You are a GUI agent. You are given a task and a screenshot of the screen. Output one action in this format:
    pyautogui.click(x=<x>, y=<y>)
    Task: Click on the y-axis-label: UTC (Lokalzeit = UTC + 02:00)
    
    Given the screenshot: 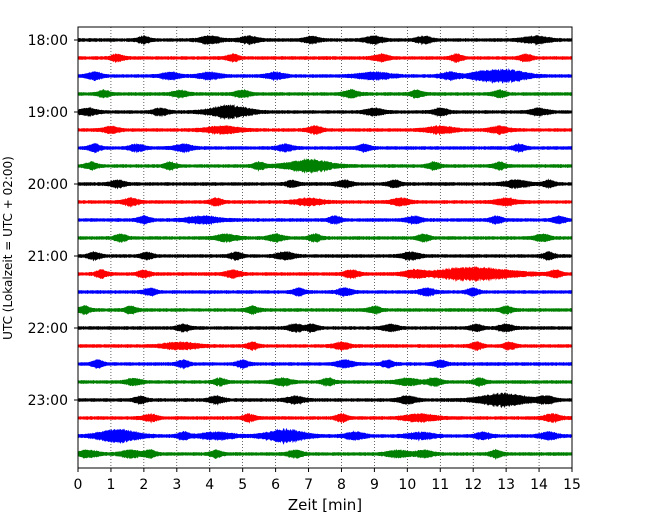 What is the action you would take?
    pyautogui.click(x=8, y=248)
    